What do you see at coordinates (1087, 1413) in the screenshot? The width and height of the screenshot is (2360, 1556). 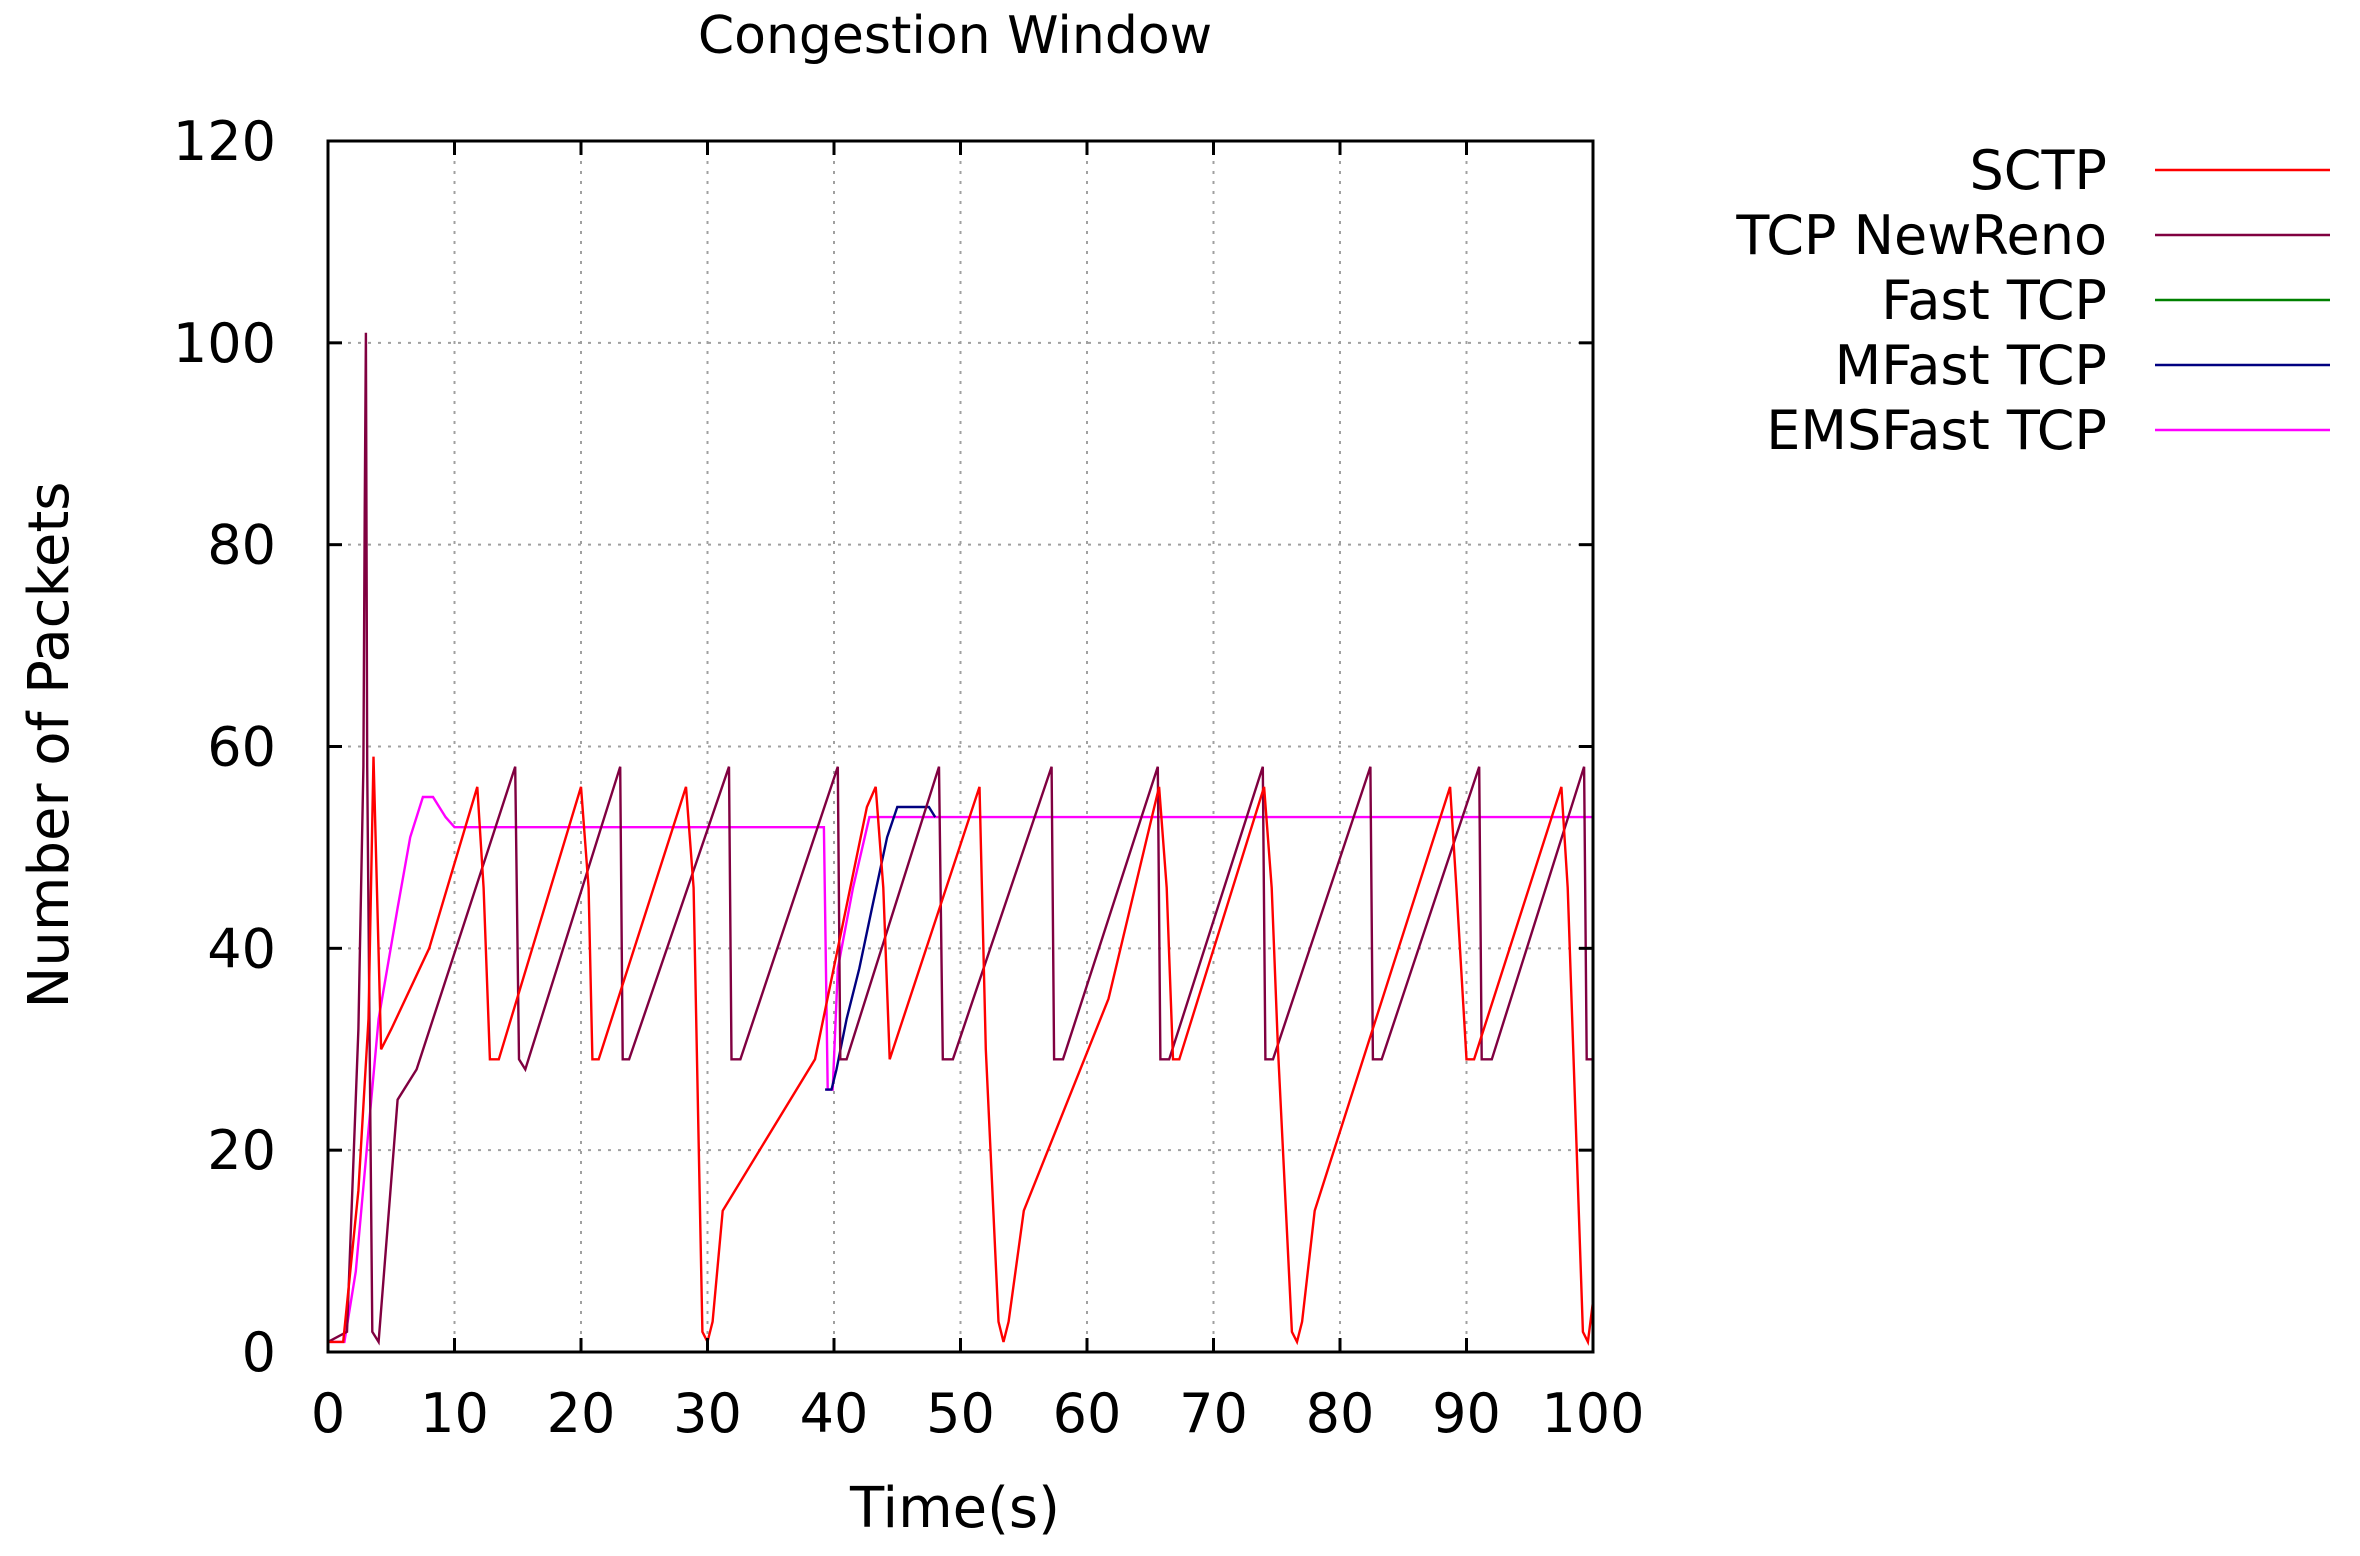 I see `x-tick-label: 60` at bounding box center [1087, 1413].